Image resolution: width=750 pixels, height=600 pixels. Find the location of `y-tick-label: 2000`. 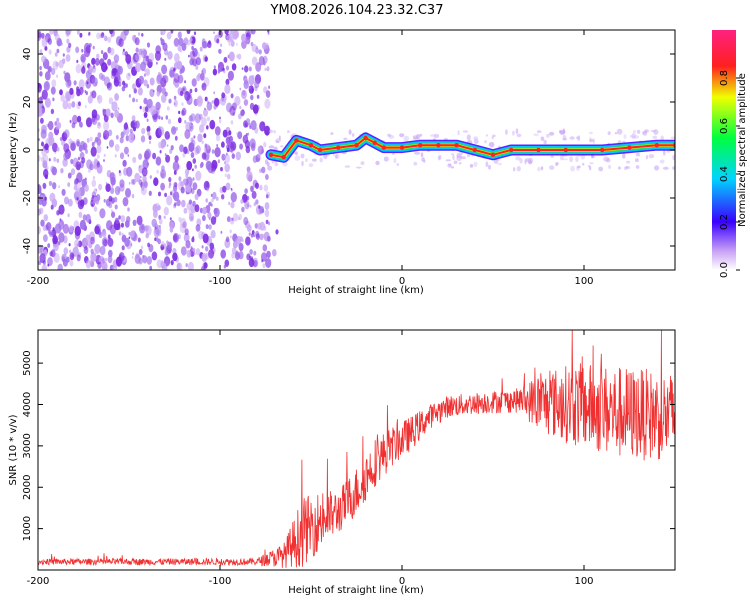

y-tick-label: 2000 is located at coordinates (27, 487).